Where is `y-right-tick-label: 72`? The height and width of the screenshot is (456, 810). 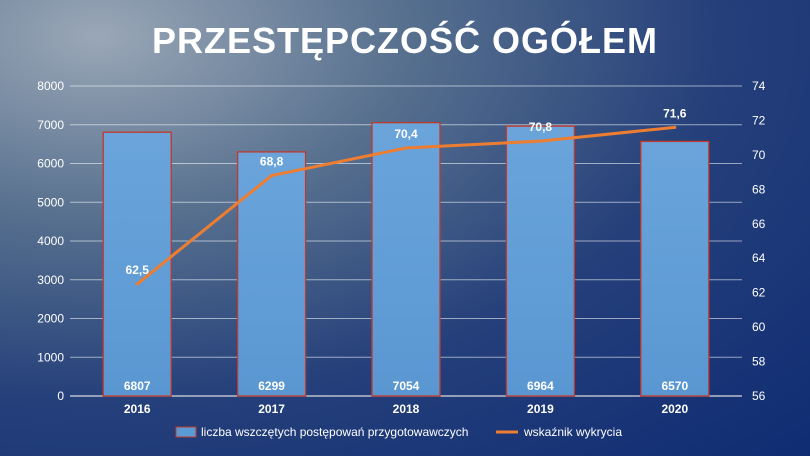
y-right-tick-label: 72 is located at coordinates (759, 120).